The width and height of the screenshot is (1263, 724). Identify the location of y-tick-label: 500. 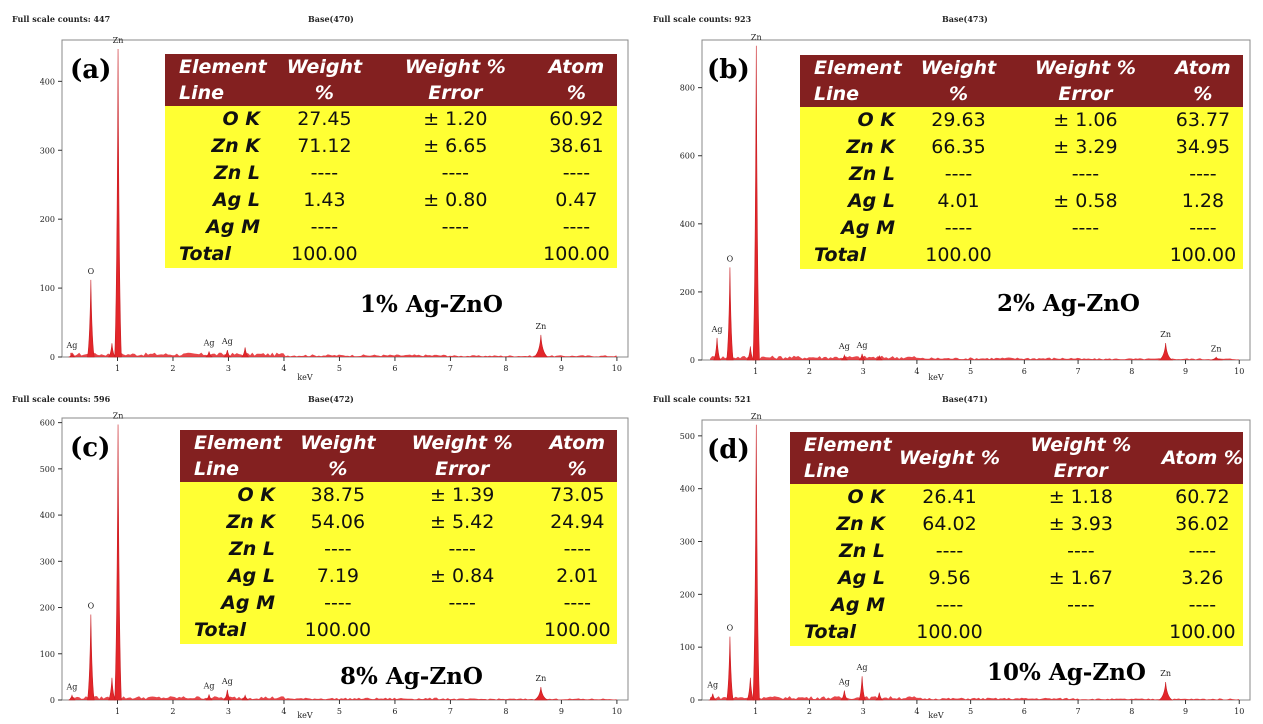
(47, 469).